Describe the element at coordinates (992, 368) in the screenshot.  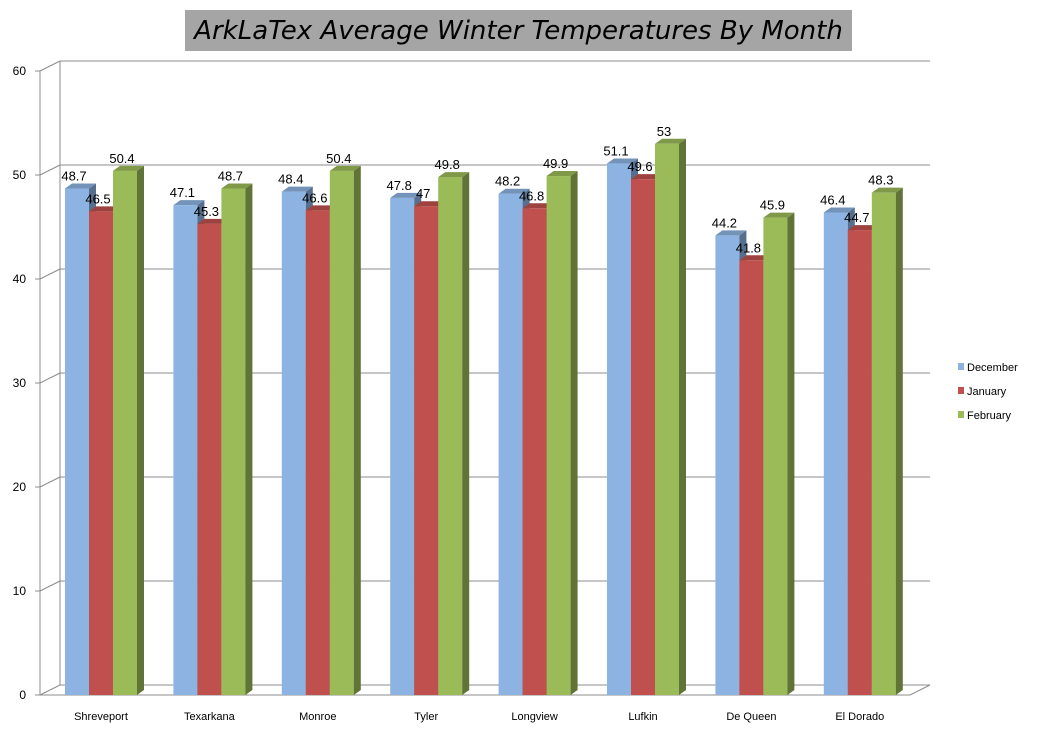
I see `legend-entry: December` at that location.